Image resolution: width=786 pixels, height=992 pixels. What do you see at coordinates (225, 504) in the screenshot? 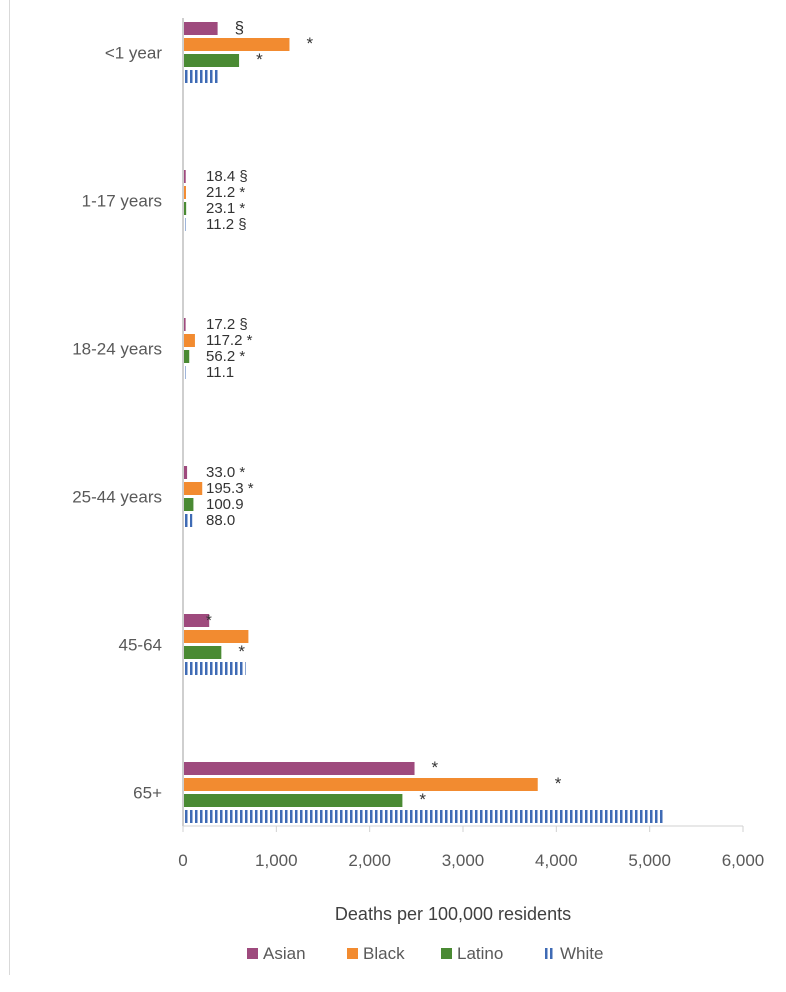
I see `data-label: 100.9` at bounding box center [225, 504].